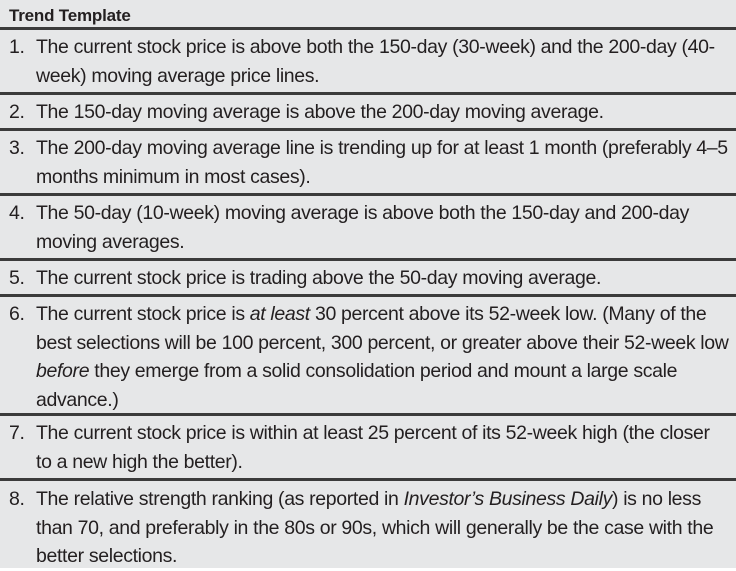 The width and height of the screenshot is (736, 571). Describe the element at coordinates (508, 499) in the screenshot. I see `criterion-text-italic: Investor’s Business Daily` at that location.